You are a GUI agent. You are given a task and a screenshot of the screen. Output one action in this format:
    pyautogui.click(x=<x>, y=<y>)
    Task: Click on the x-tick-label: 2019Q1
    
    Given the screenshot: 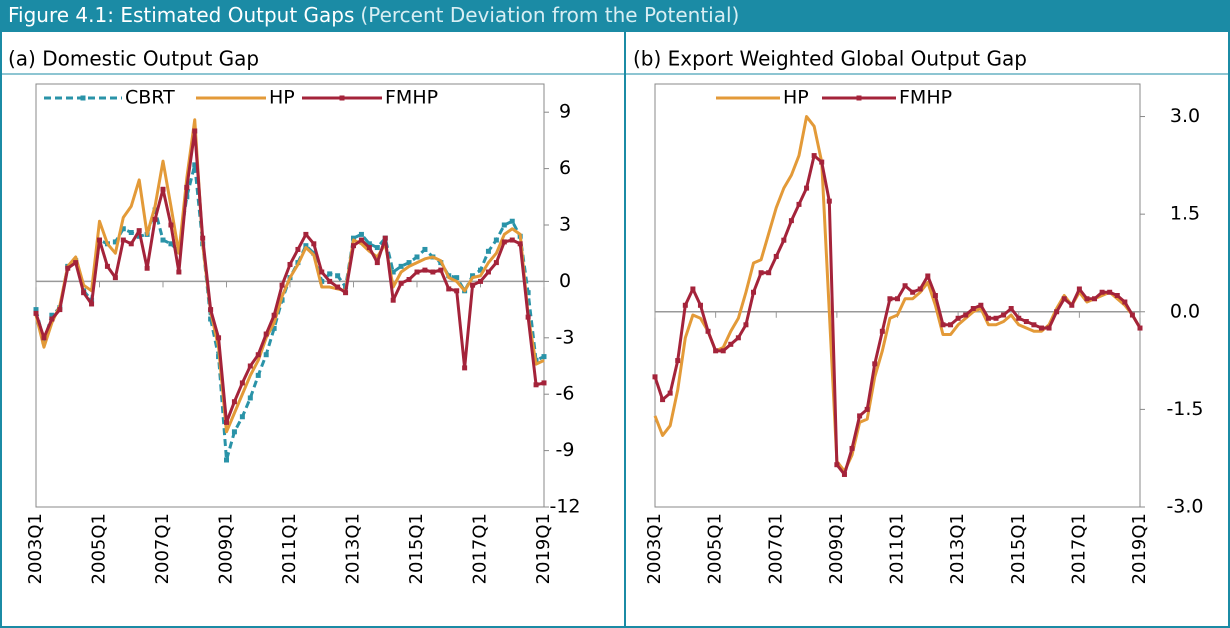 What is the action you would take?
    pyautogui.click(x=543, y=548)
    